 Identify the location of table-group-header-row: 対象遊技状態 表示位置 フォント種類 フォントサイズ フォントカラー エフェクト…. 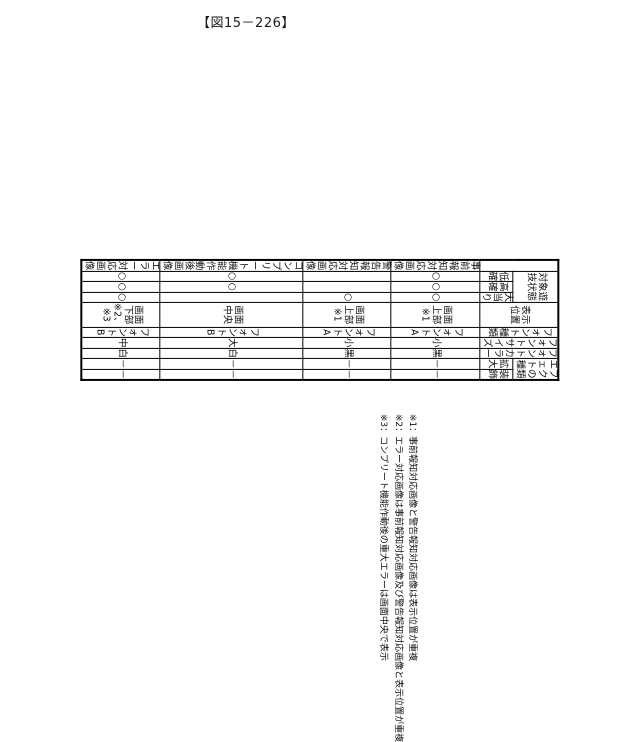
(519, 320).